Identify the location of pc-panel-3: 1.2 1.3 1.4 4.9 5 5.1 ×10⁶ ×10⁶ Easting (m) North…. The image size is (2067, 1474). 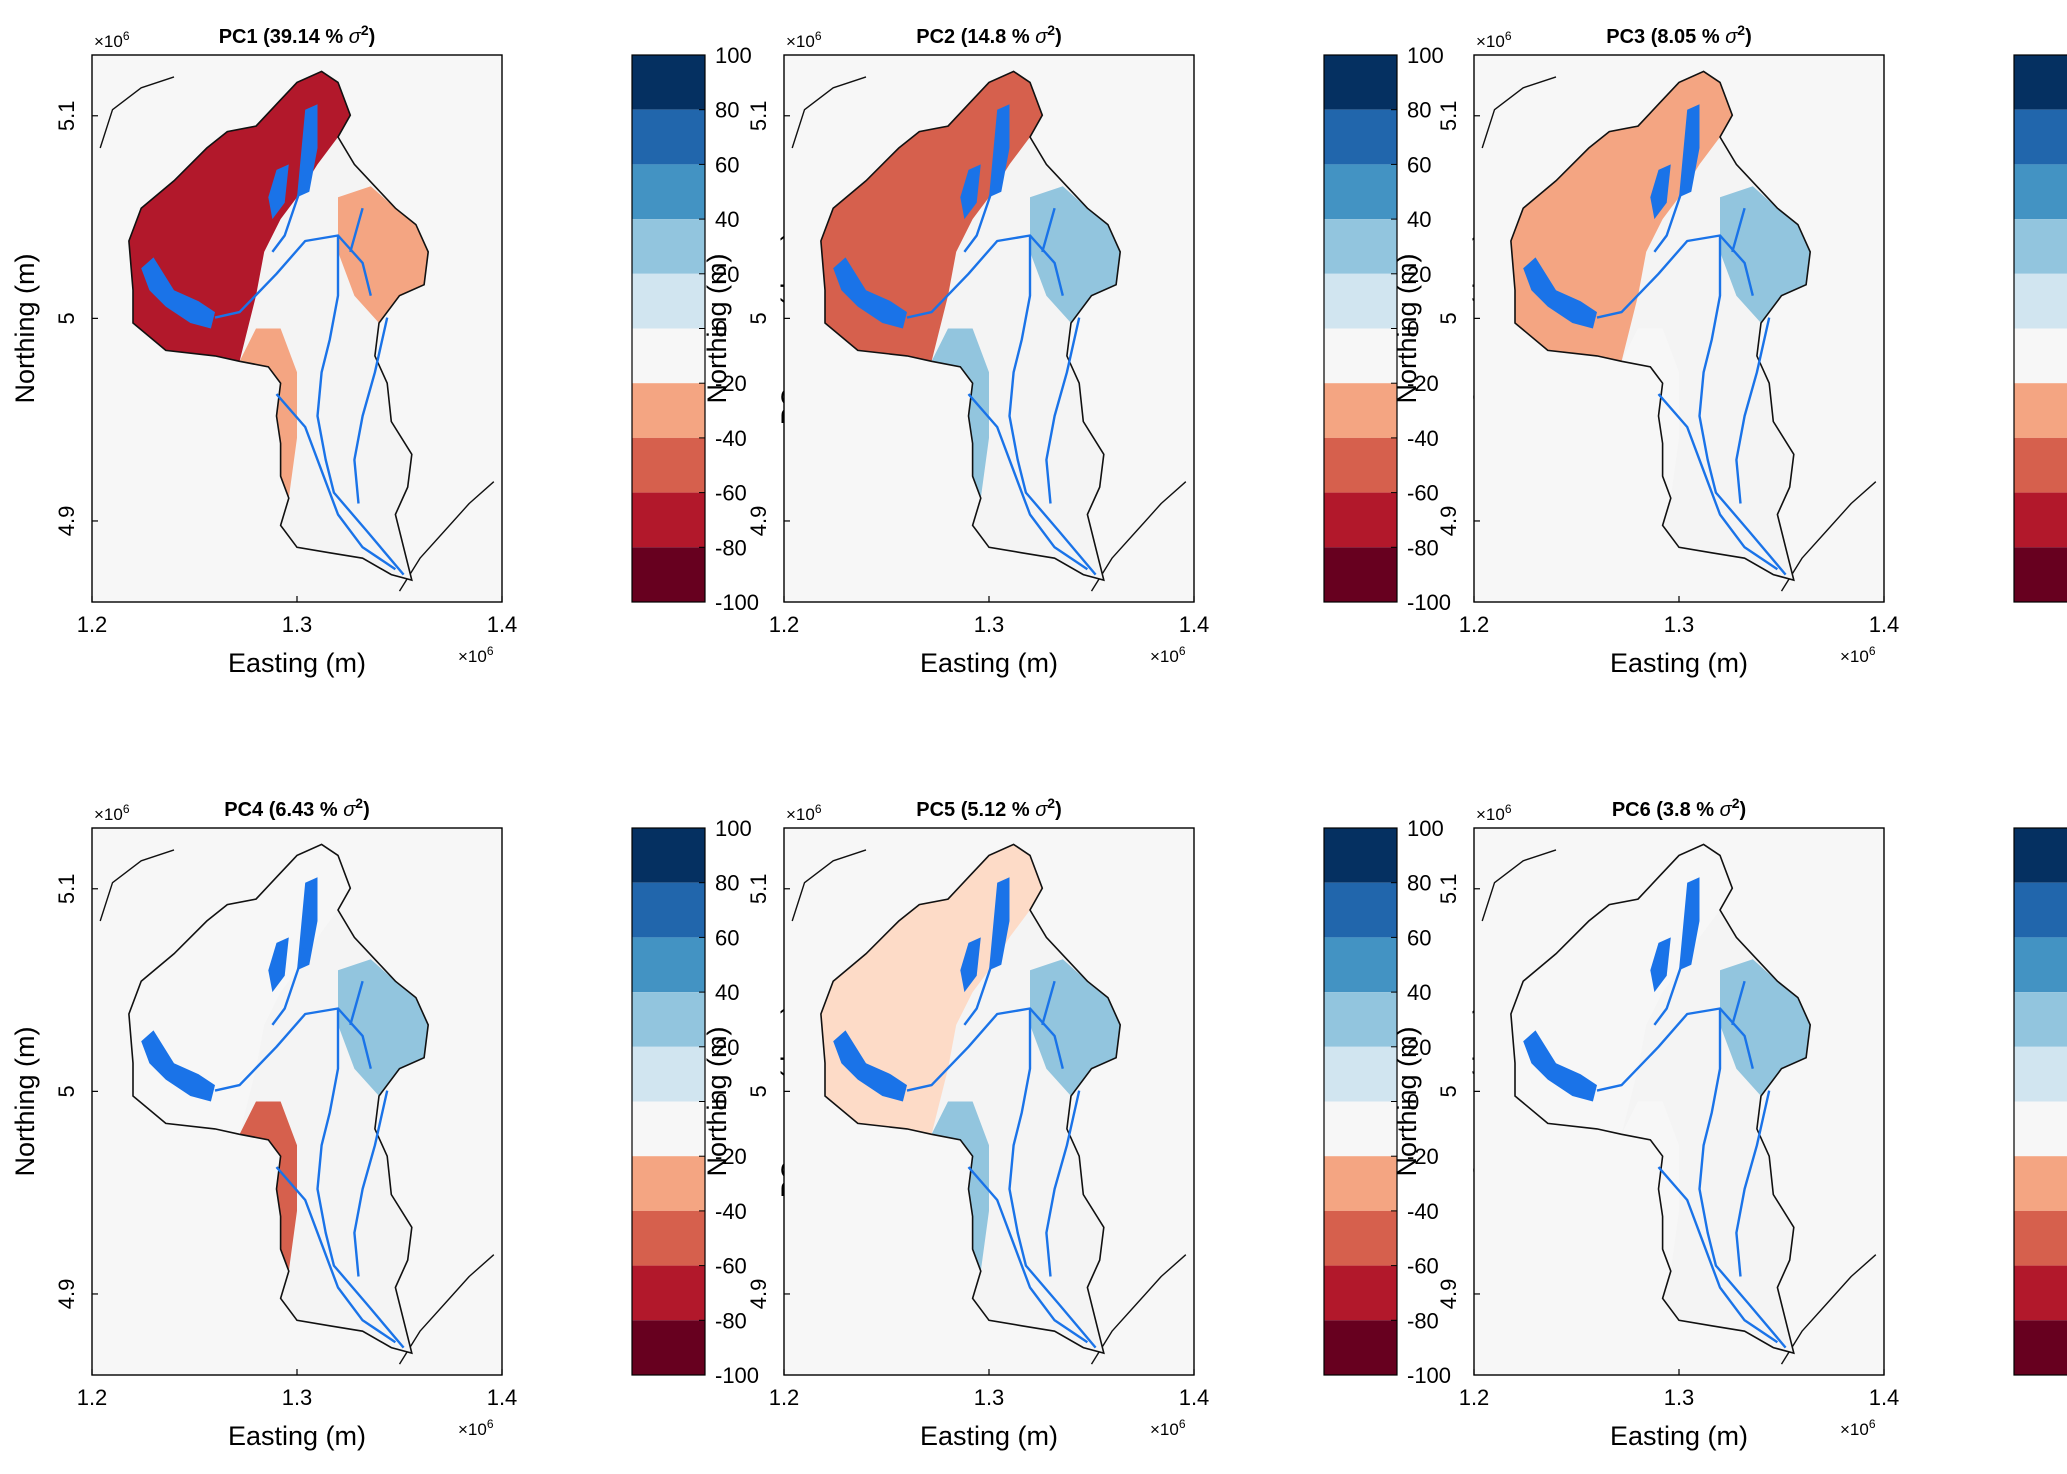
(1729, 350).